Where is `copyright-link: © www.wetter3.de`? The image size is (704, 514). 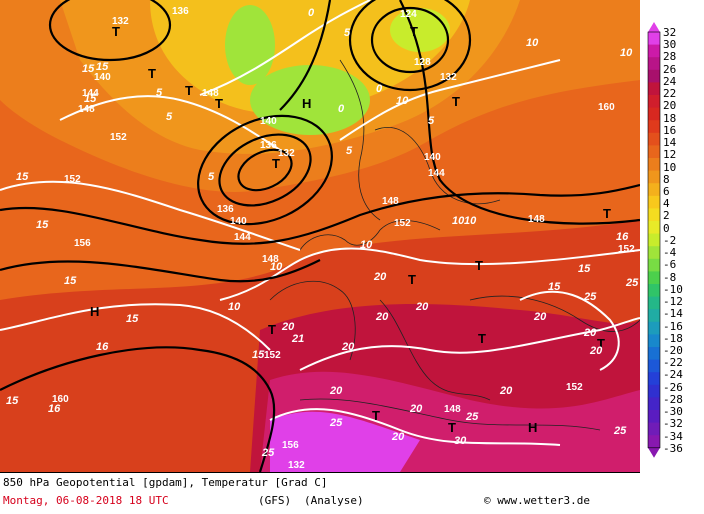
copyright-link: © www.wetter3.de is located at coordinates (537, 500).